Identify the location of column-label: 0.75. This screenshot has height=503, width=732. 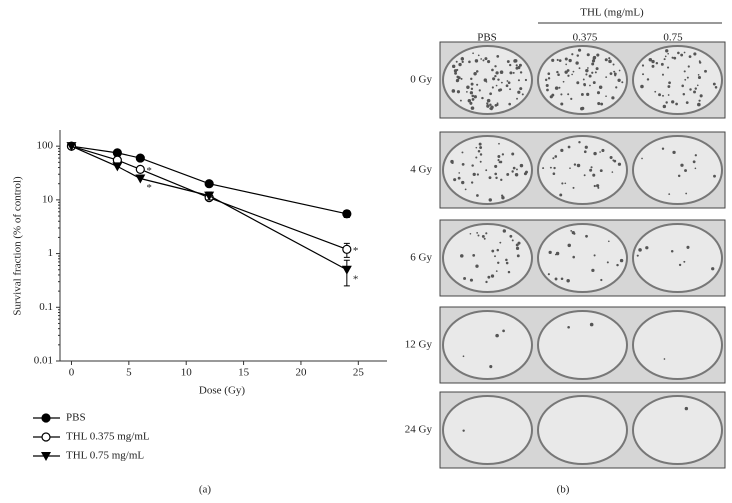
(673, 38).